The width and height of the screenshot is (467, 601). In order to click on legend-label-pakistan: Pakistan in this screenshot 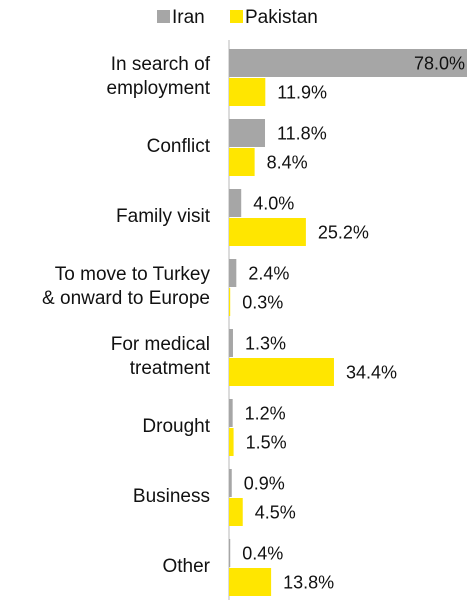, I will do `click(281, 17)`.